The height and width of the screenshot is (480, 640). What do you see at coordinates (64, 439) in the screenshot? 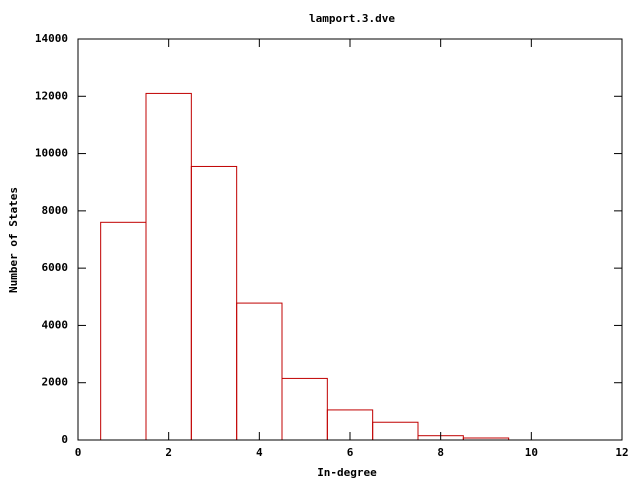
I see `y-tick-label: 0` at bounding box center [64, 439].